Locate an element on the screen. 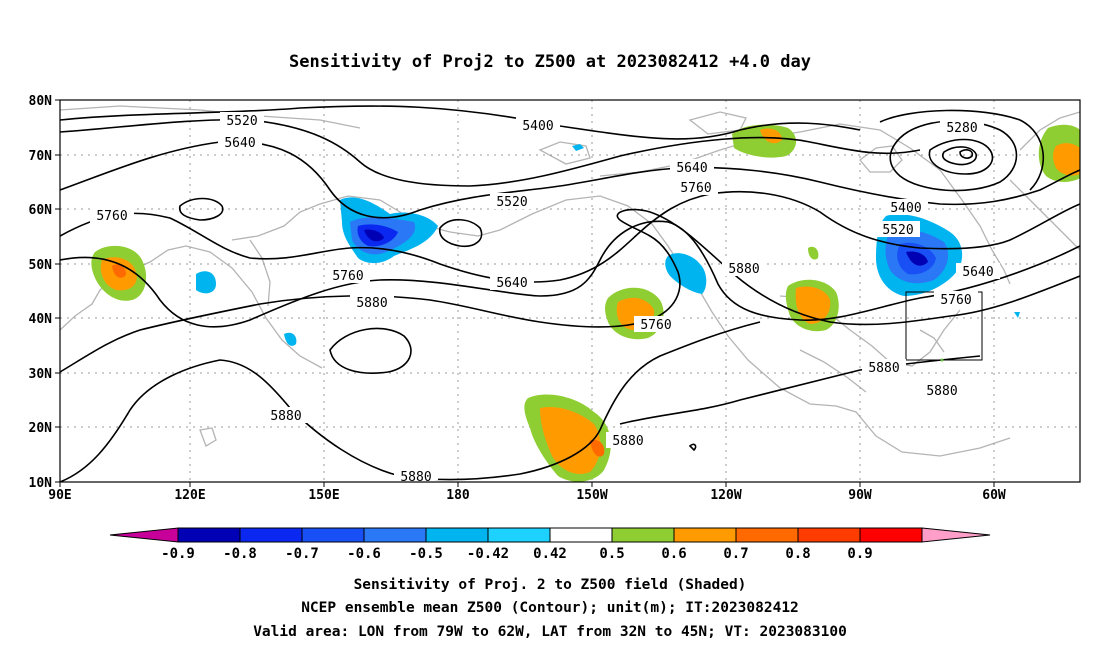 The height and width of the screenshot is (650, 1100). colorbar-tick-label: 0.6 is located at coordinates (673, 554).